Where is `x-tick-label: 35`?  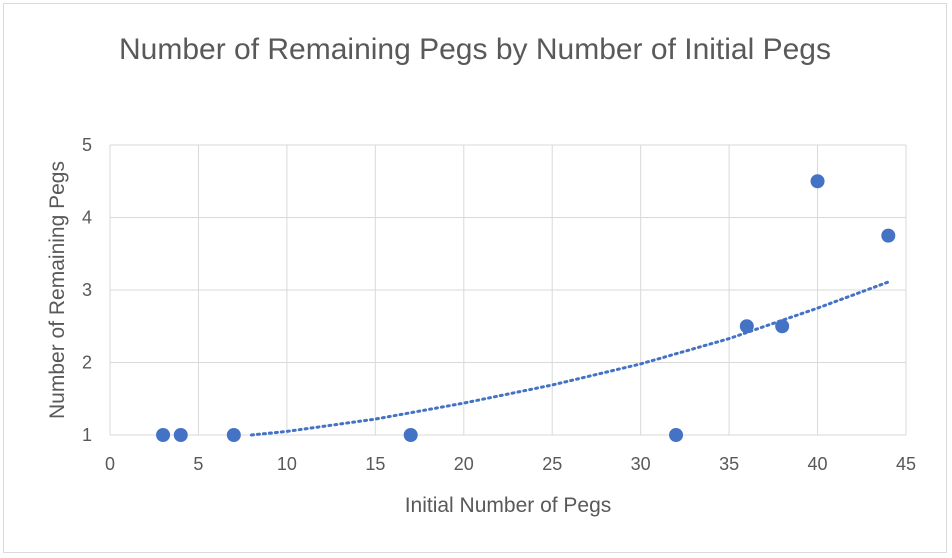 x-tick-label: 35 is located at coordinates (729, 464).